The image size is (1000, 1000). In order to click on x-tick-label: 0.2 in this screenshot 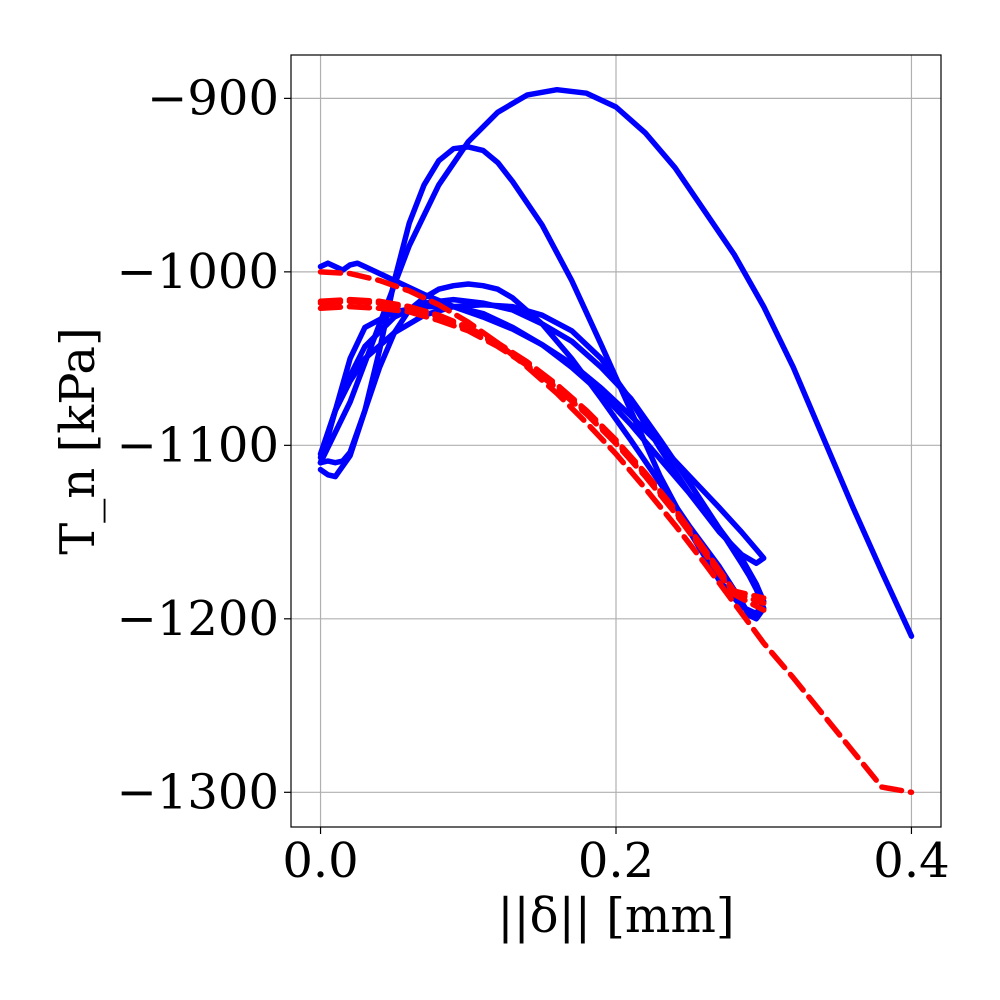, I will do `click(616, 861)`.